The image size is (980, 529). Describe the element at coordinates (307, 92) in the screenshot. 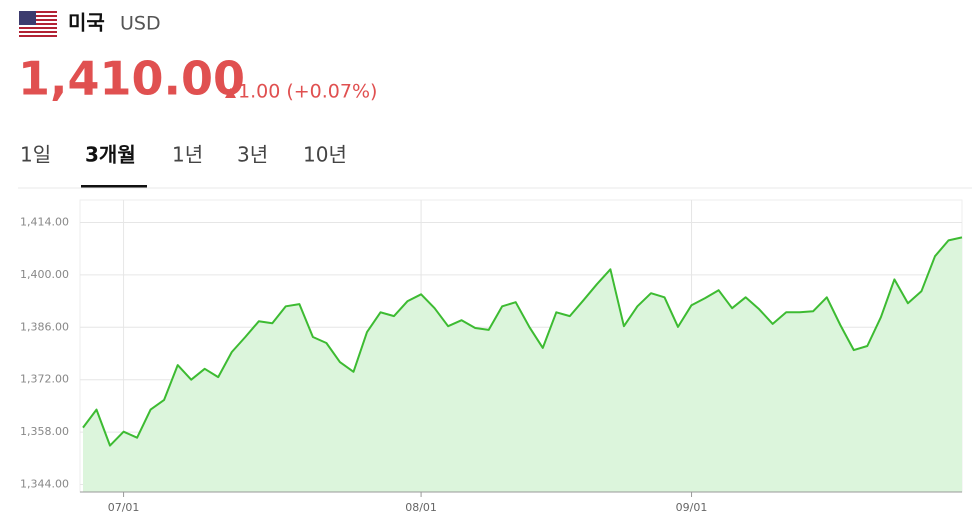

I see `change: 1.00 (+0.07%)` at that location.